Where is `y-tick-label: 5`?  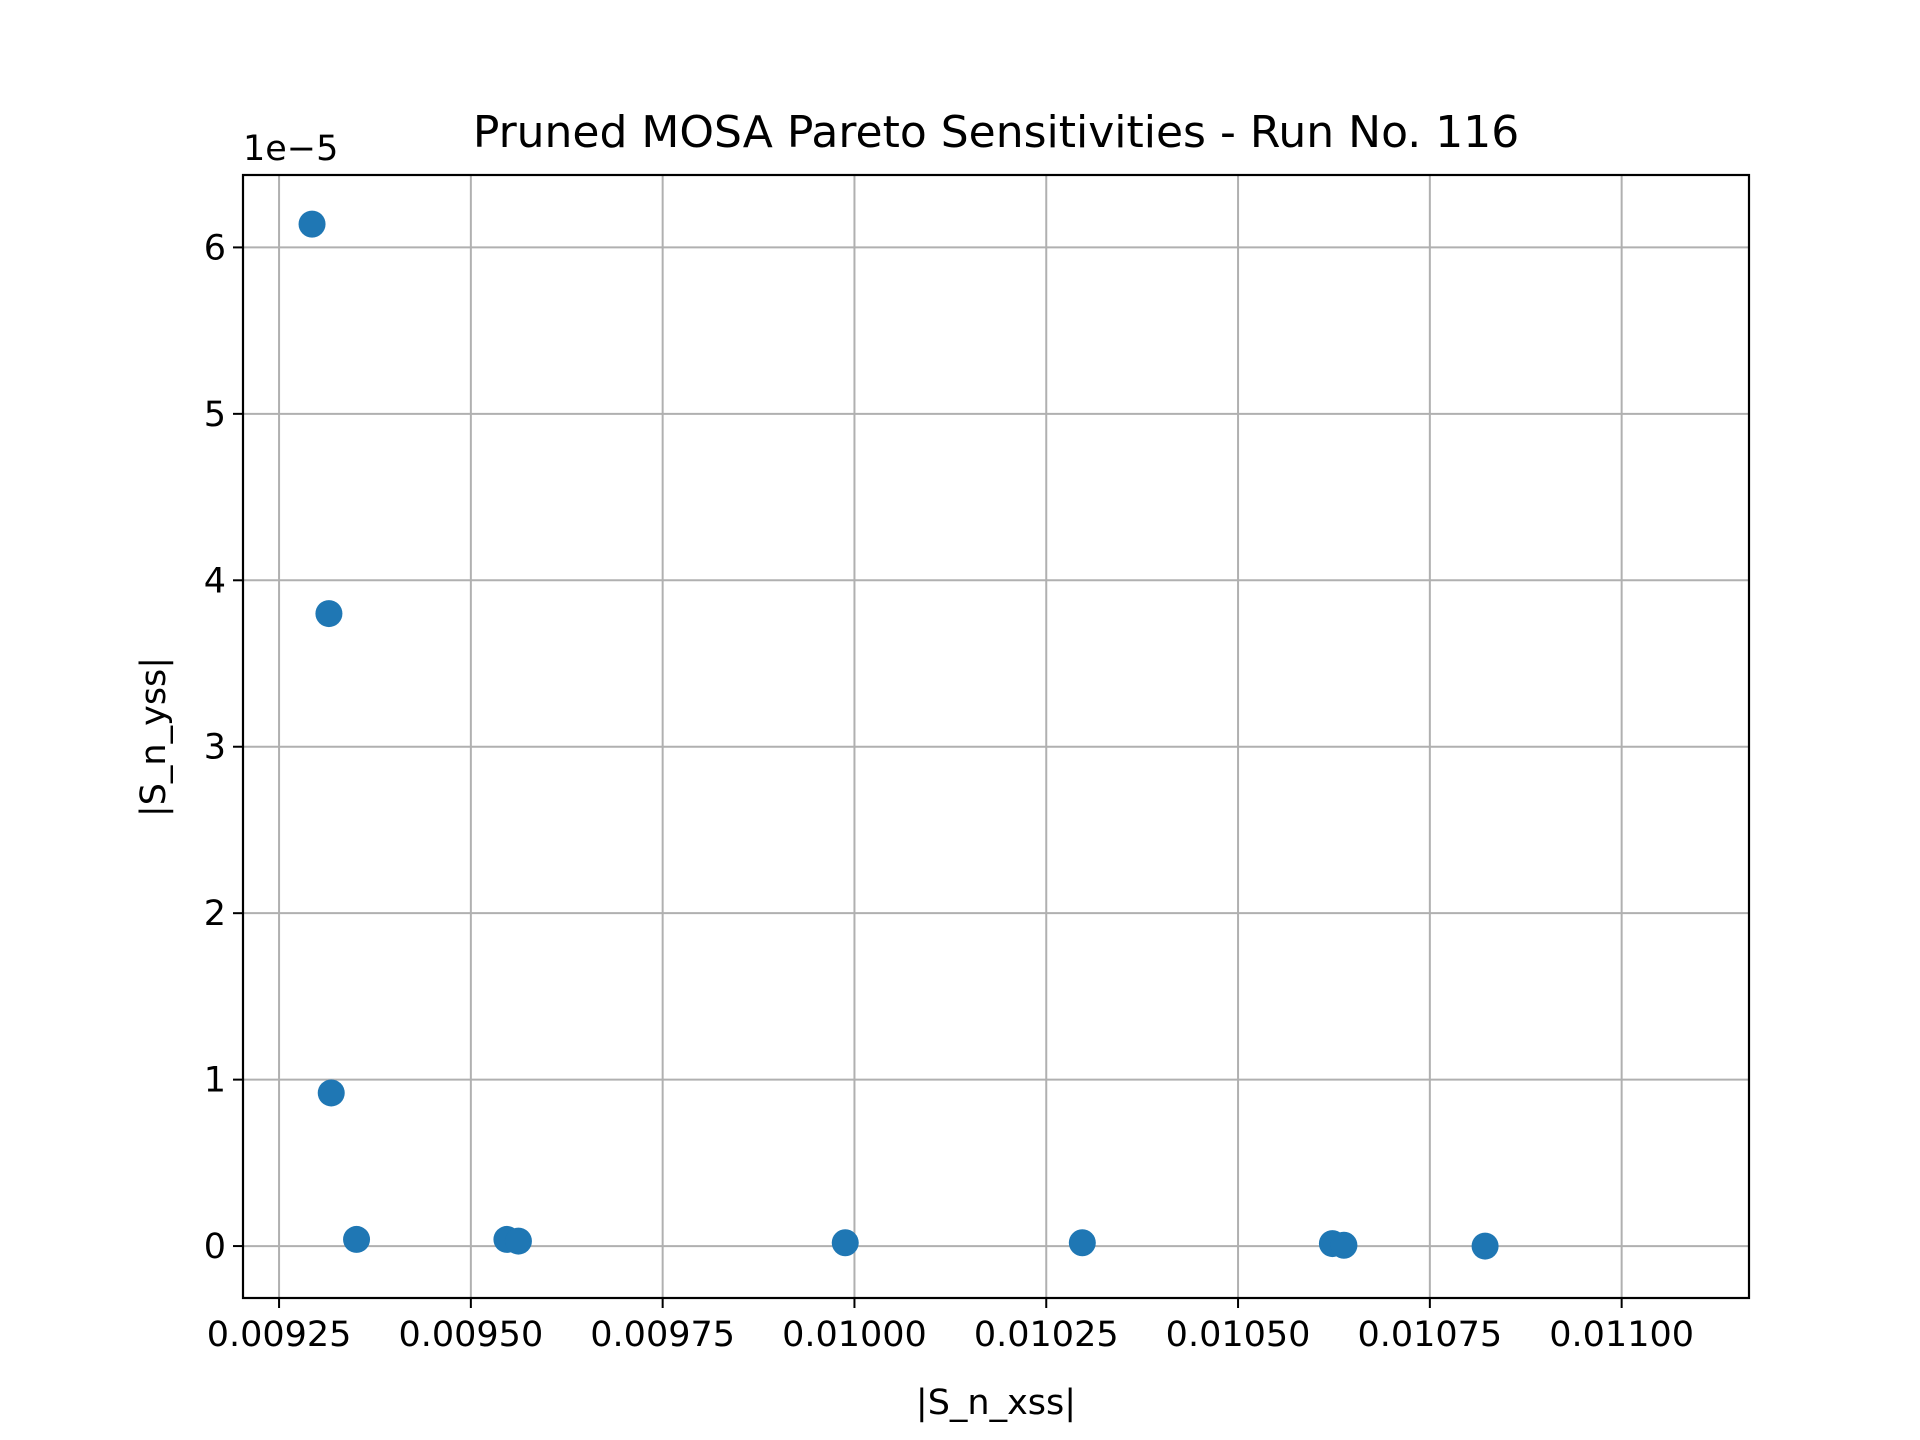 y-tick-label: 5 is located at coordinates (215, 415).